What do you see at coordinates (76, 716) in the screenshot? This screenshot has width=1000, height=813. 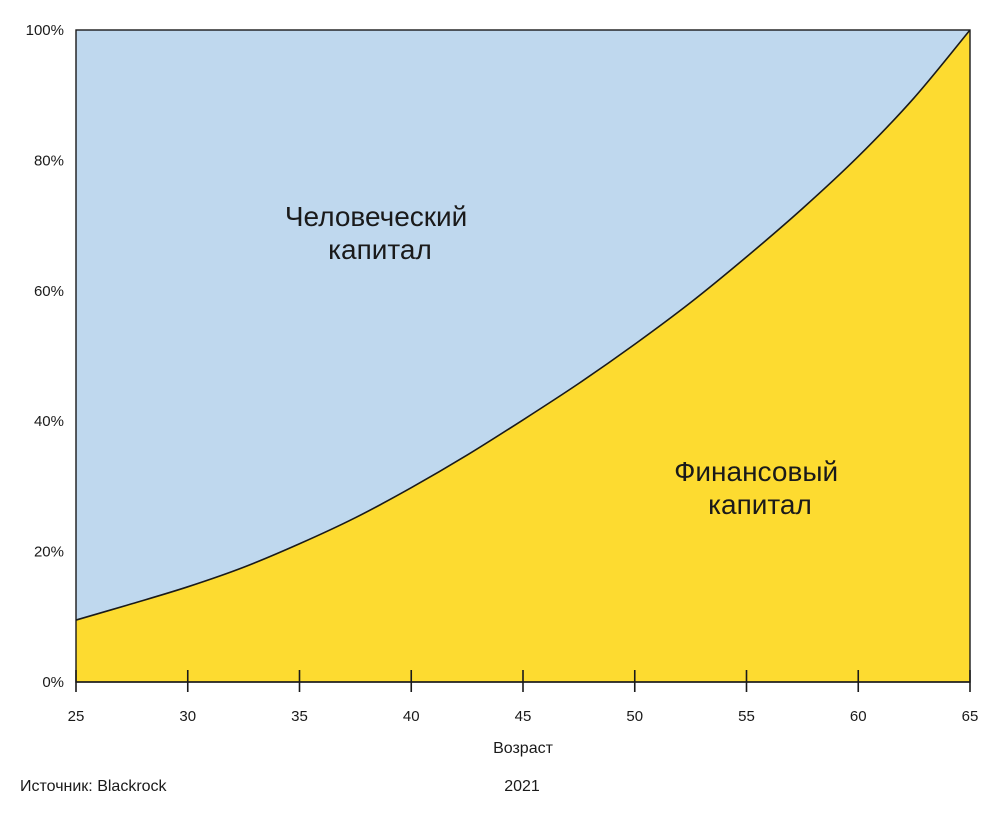 I see `x-tick-label: 25` at bounding box center [76, 716].